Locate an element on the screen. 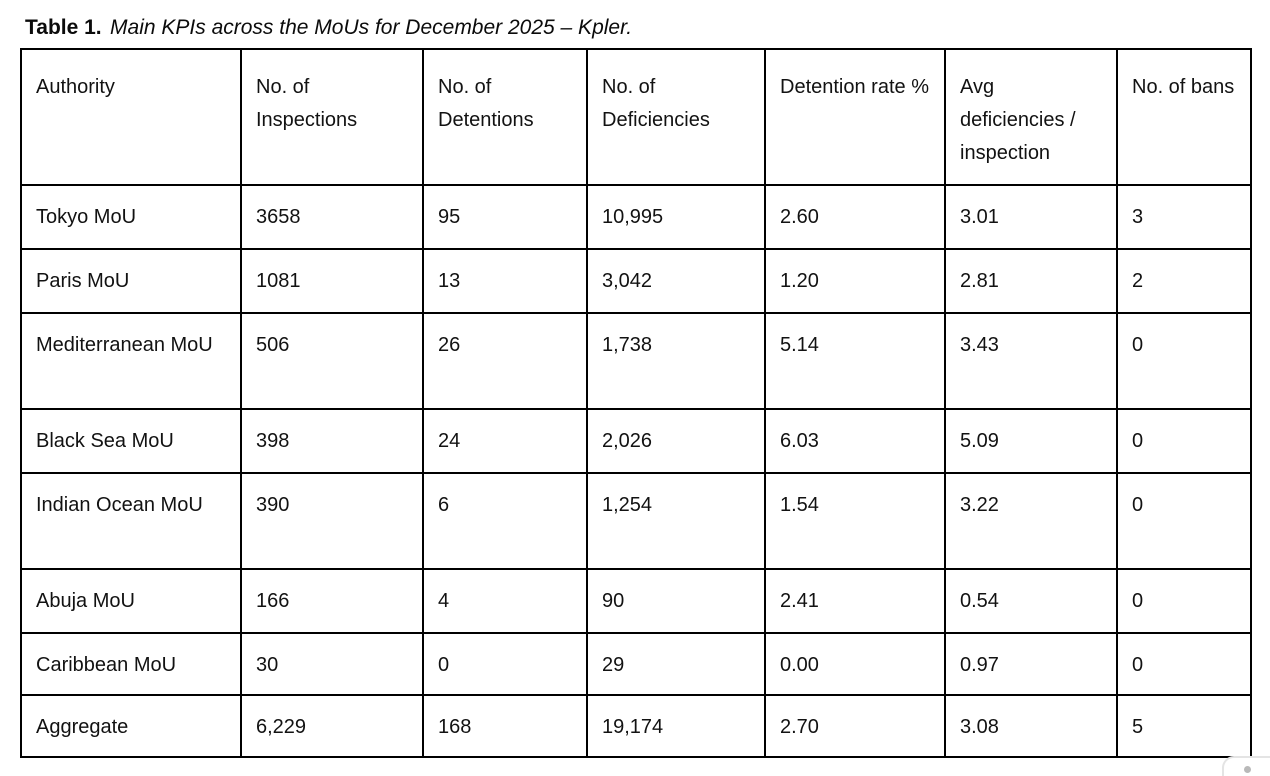  table-cell: 1,254 is located at coordinates (676, 521).